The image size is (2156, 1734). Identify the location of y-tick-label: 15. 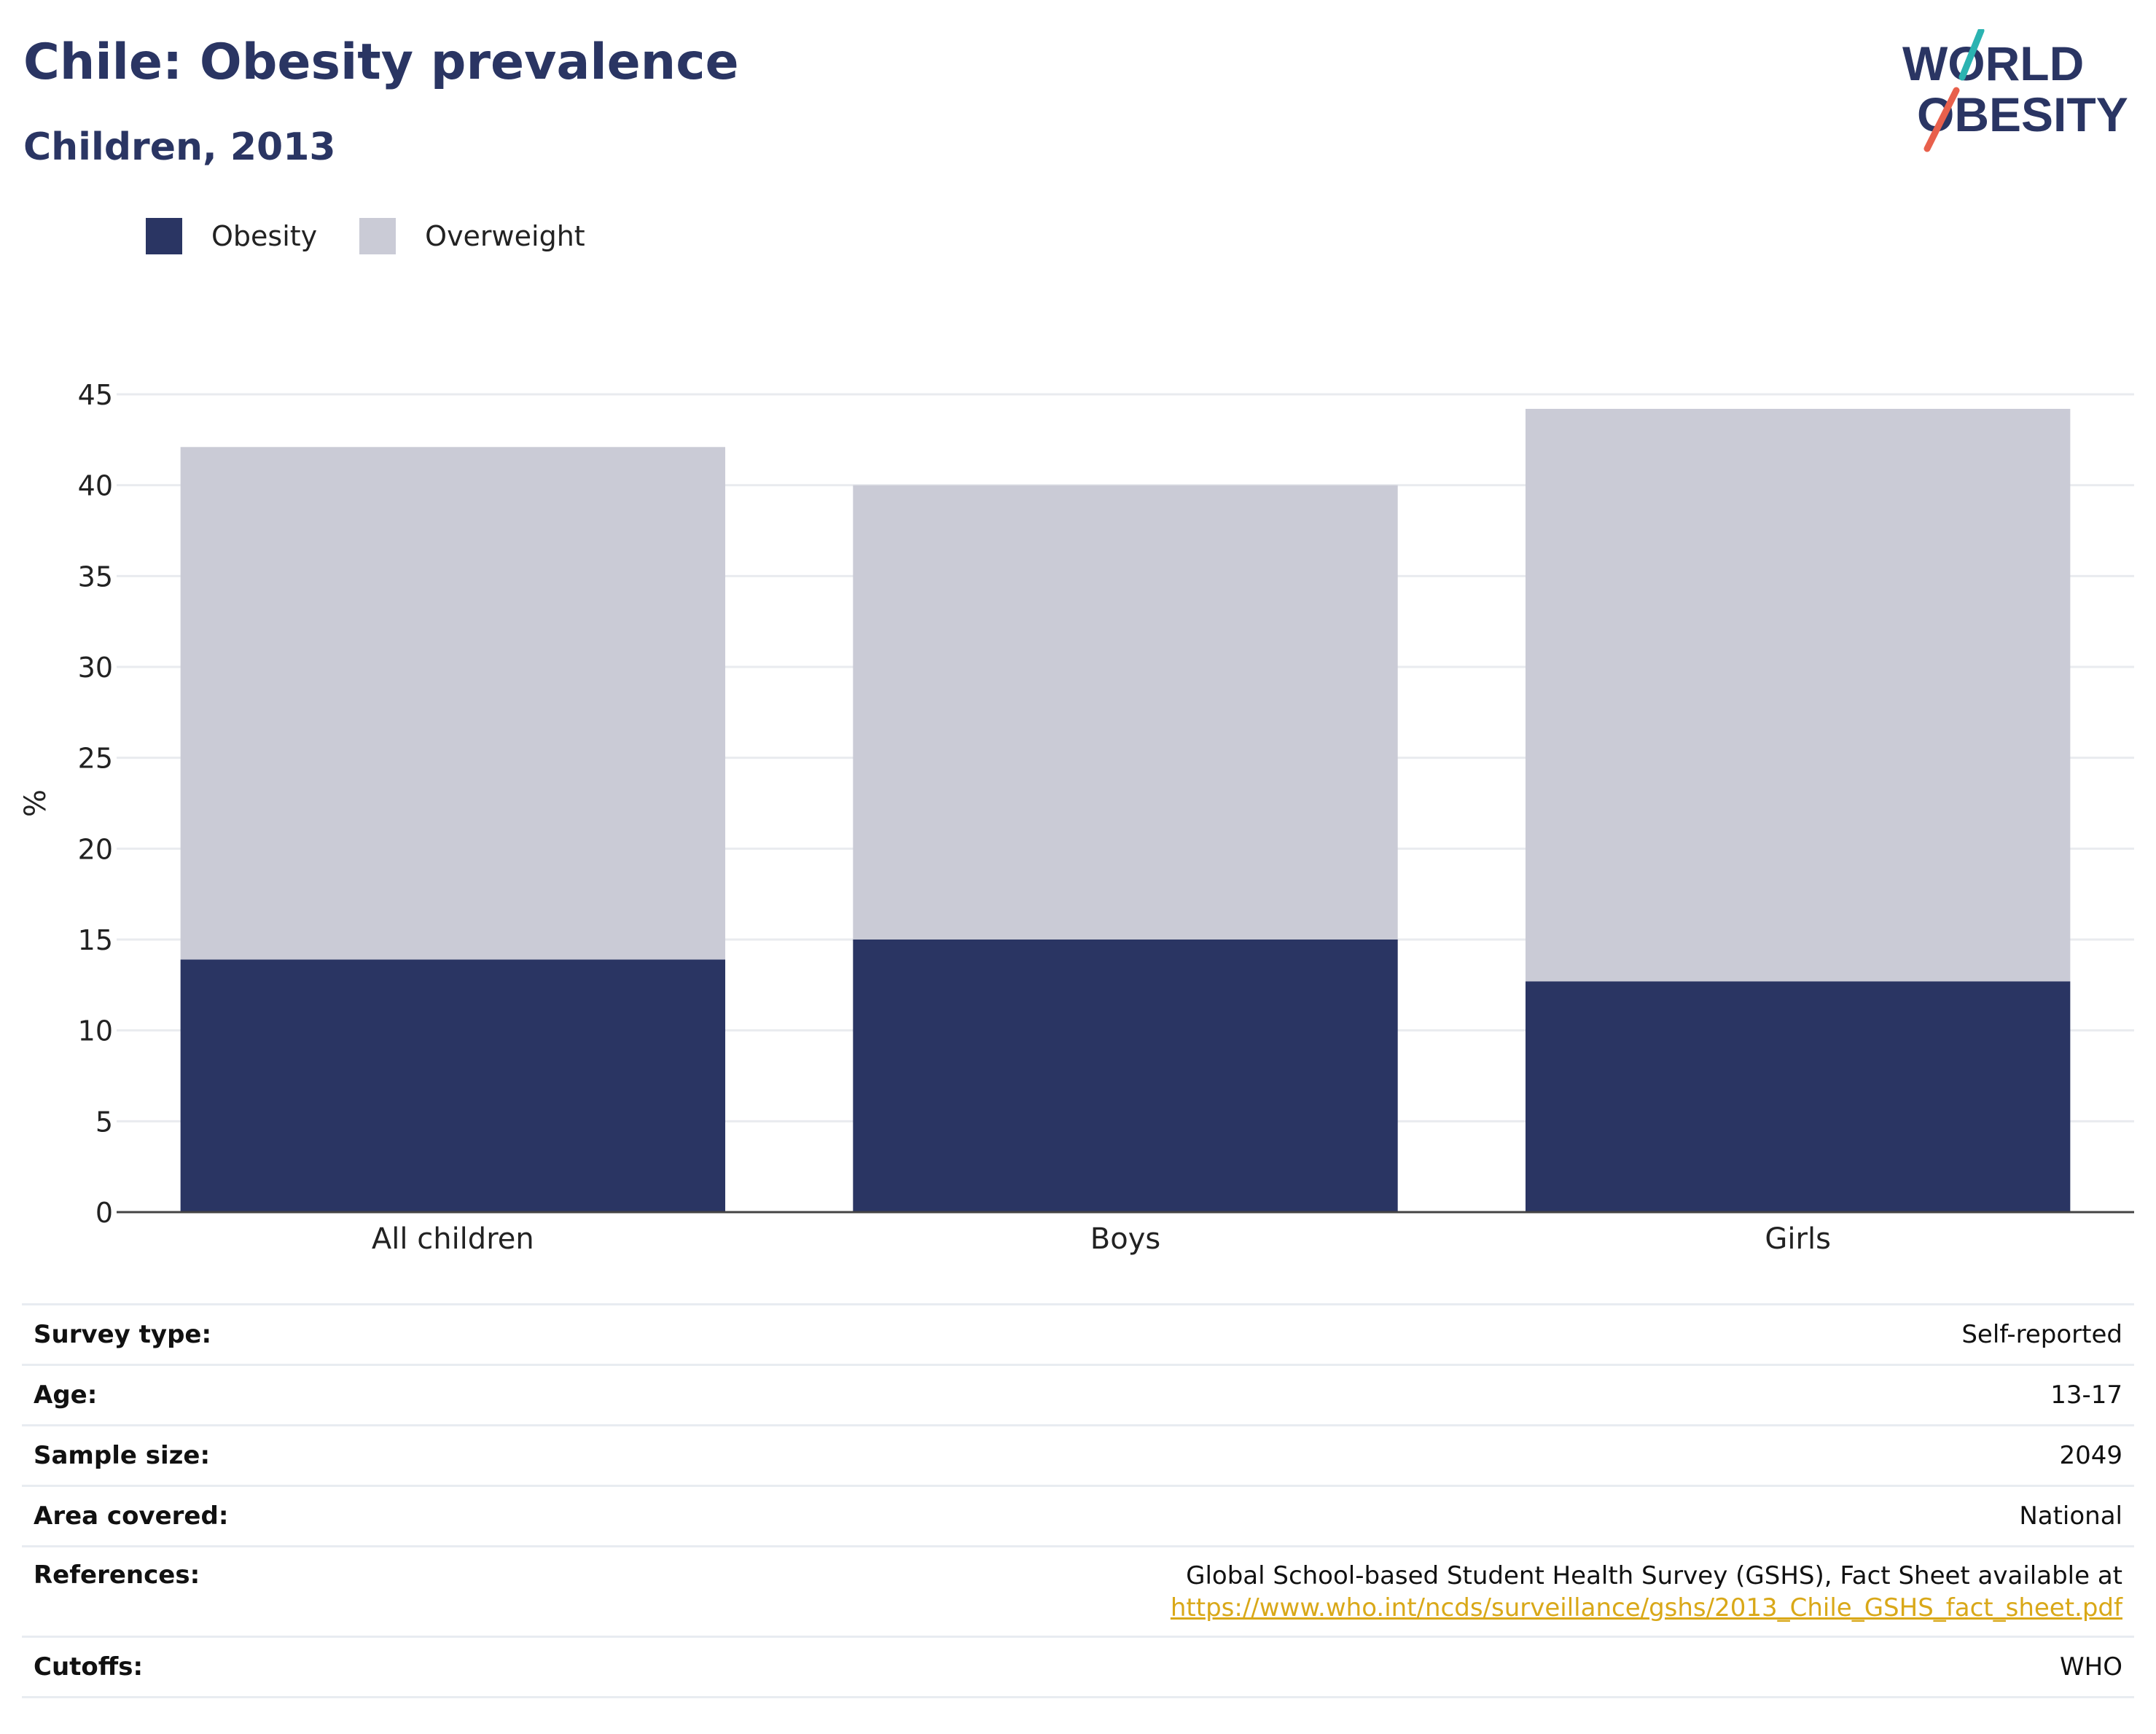
(96, 940).